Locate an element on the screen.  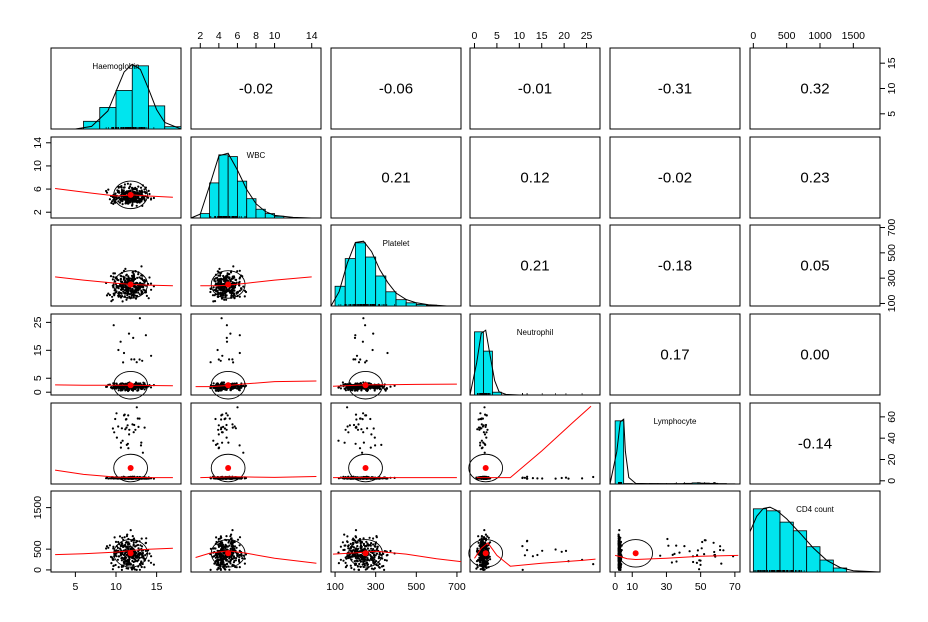
panel-hb-wbc: -0.02 is located at coordinates (256, 88).